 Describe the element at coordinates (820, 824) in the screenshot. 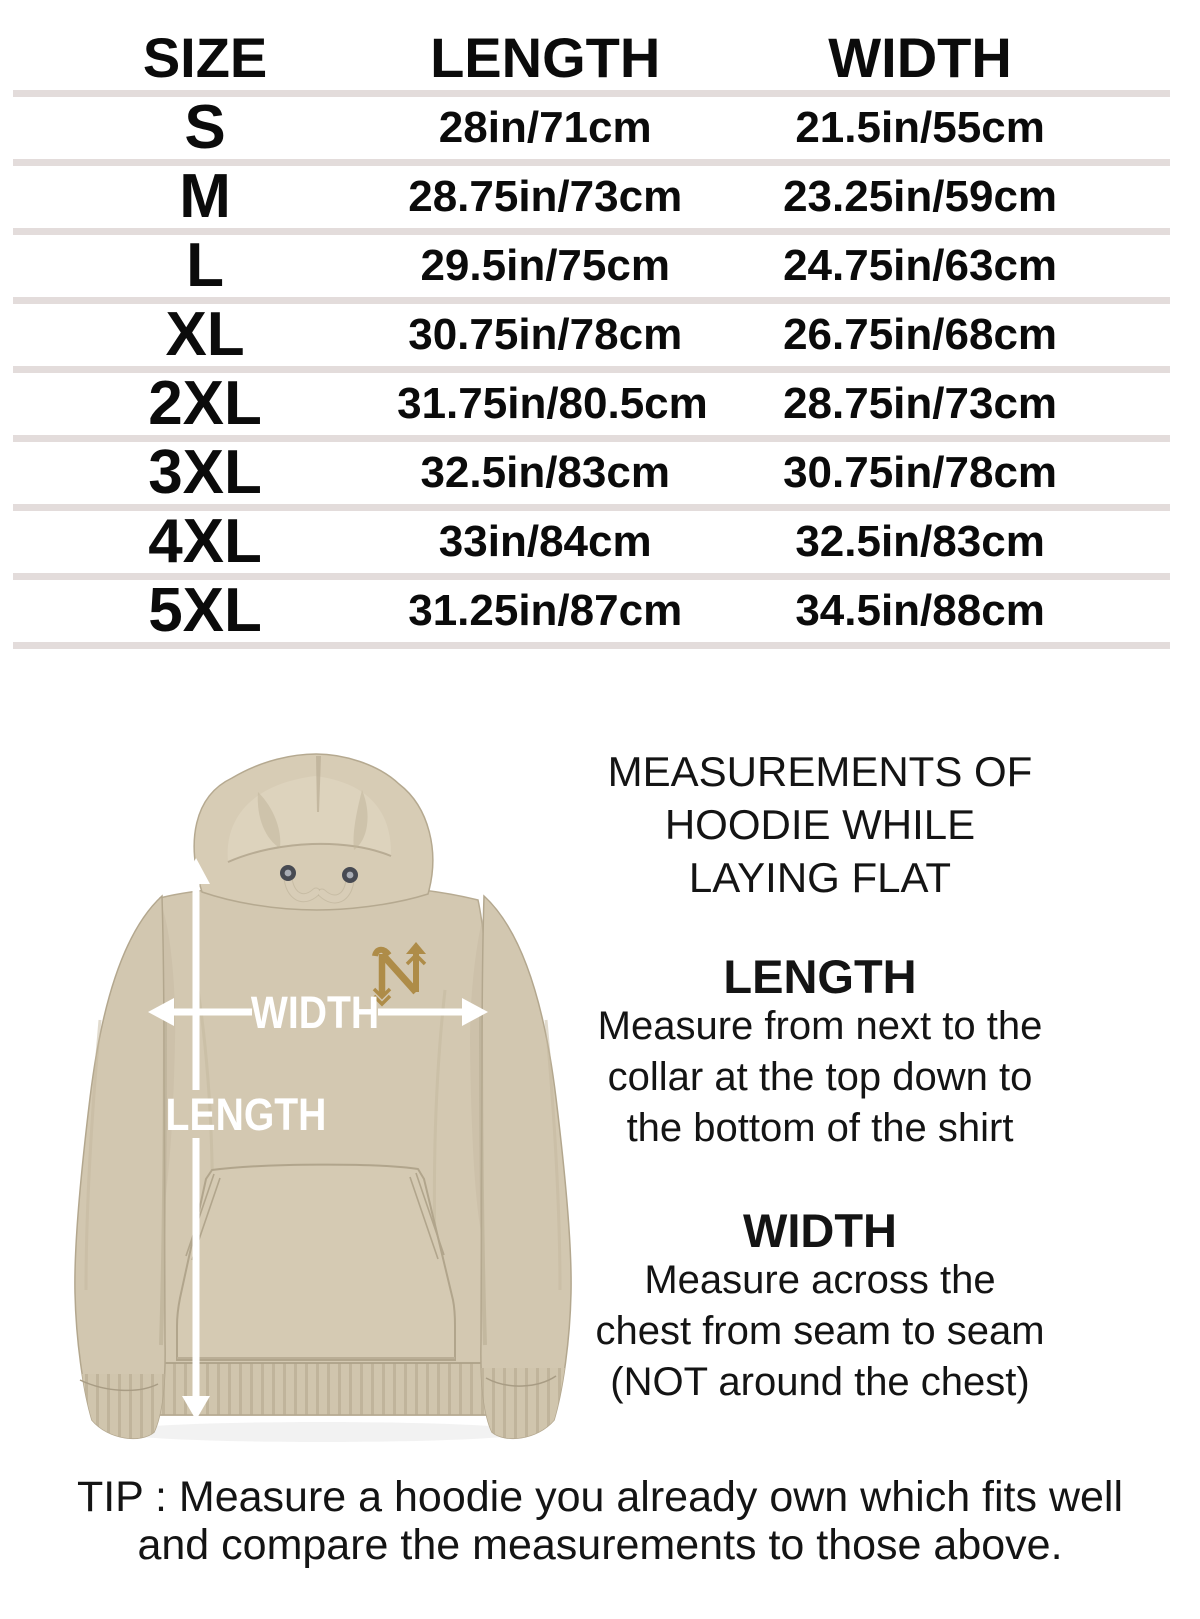

I see `info-title-line: HOODIE WHILE` at that location.